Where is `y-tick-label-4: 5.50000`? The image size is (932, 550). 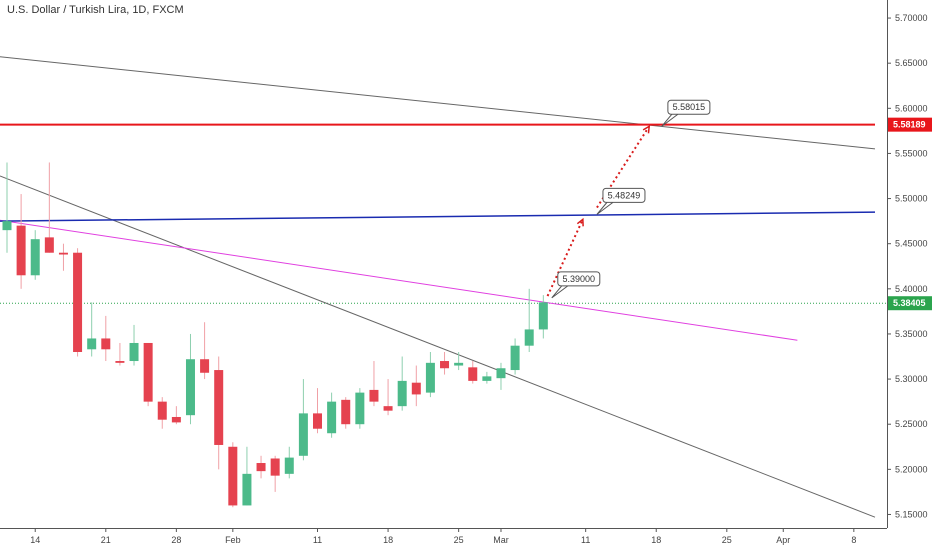
y-tick-label-4: 5.50000 is located at coordinates (911, 199).